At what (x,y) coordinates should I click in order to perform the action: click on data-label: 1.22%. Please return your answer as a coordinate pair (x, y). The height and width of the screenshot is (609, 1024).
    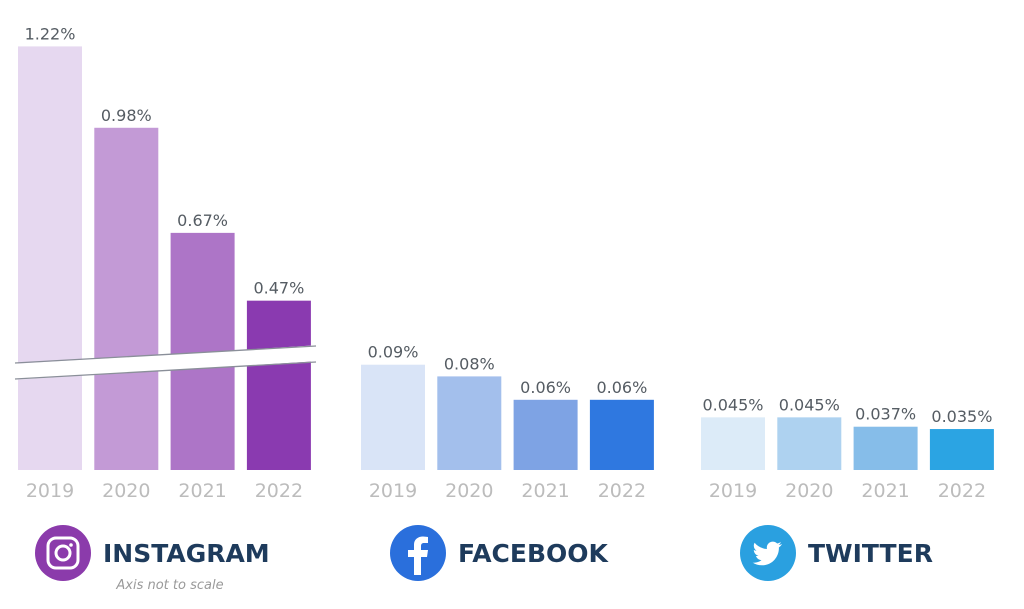
    Looking at the image, I should click on (50, 33).